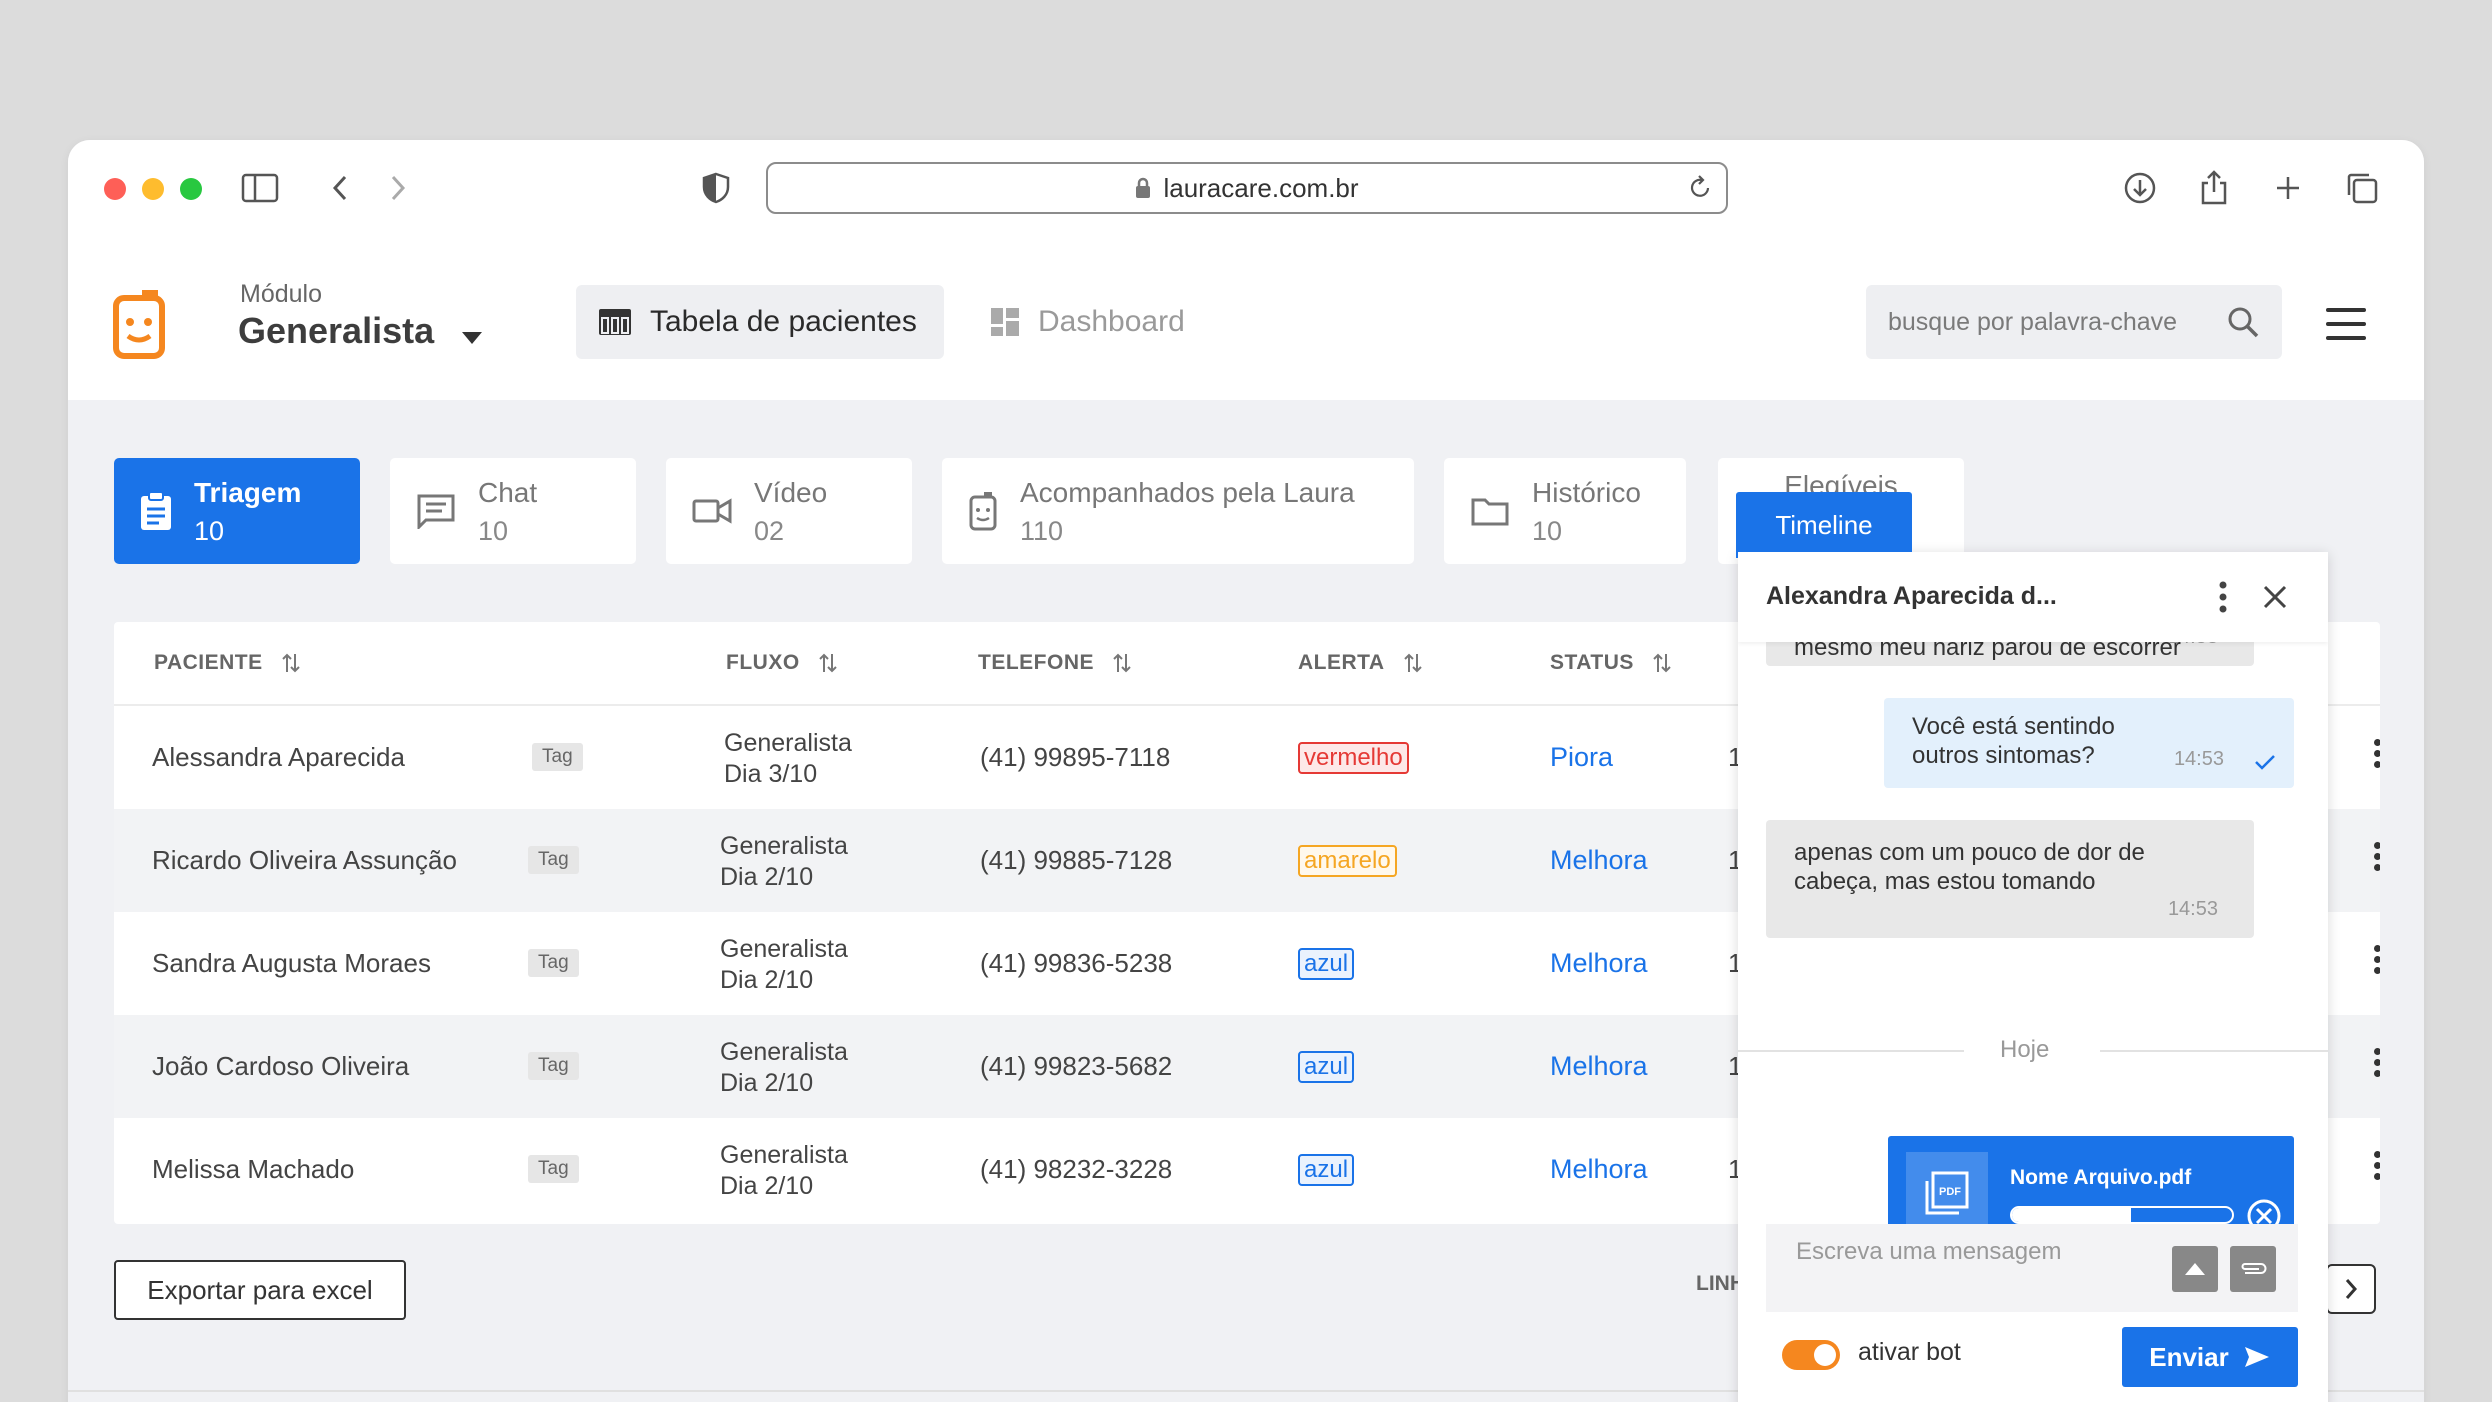 The height and width of the screenshot is (1402, 2492). I want to click on url-text: lauracare.com.br, so click(1261, 187).